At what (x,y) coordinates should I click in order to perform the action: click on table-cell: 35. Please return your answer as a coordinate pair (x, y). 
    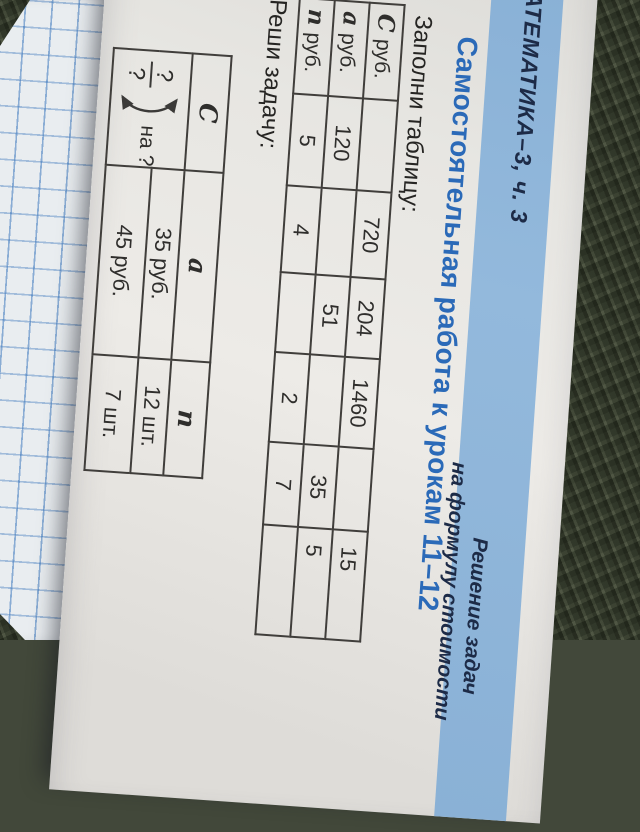
    Looking at the image, I should click on (318, 487).